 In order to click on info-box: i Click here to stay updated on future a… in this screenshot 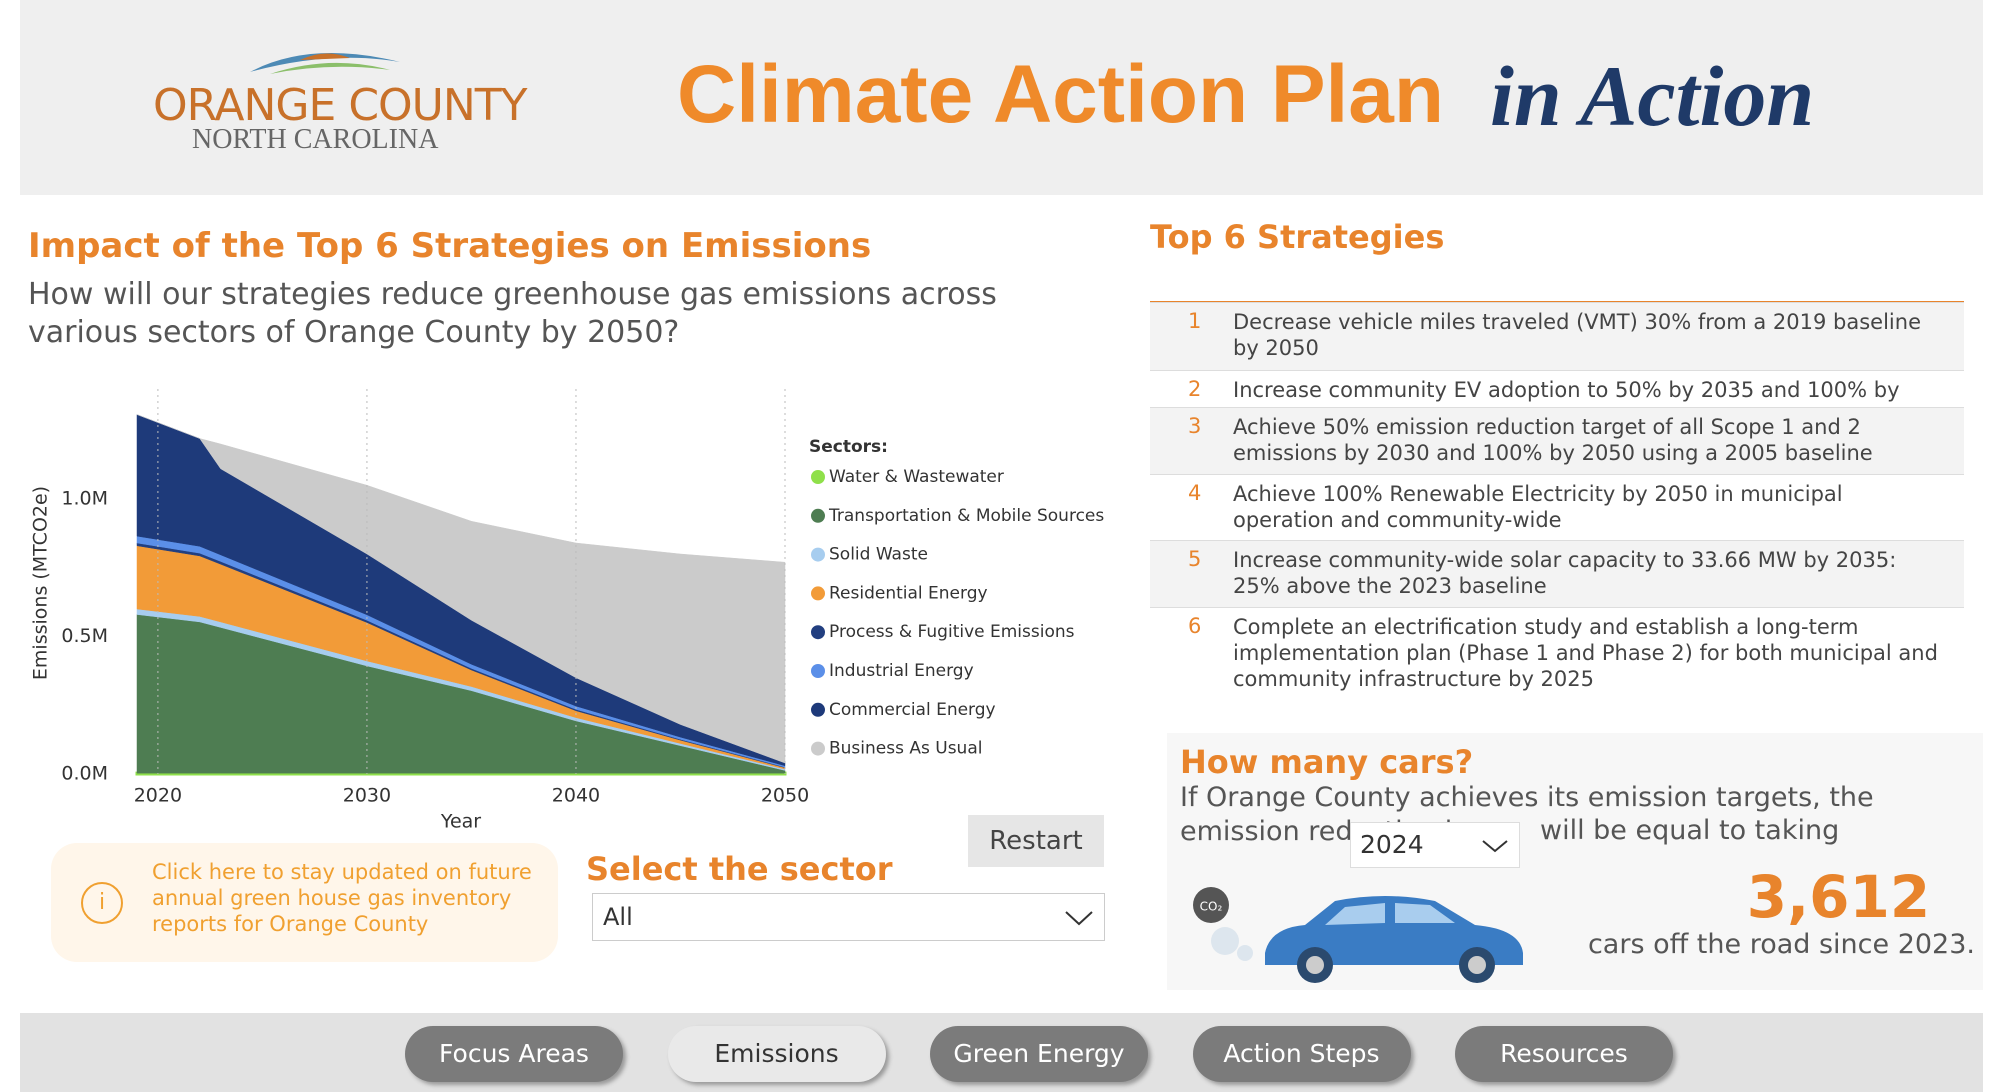, I will do `click(304, 902)`.